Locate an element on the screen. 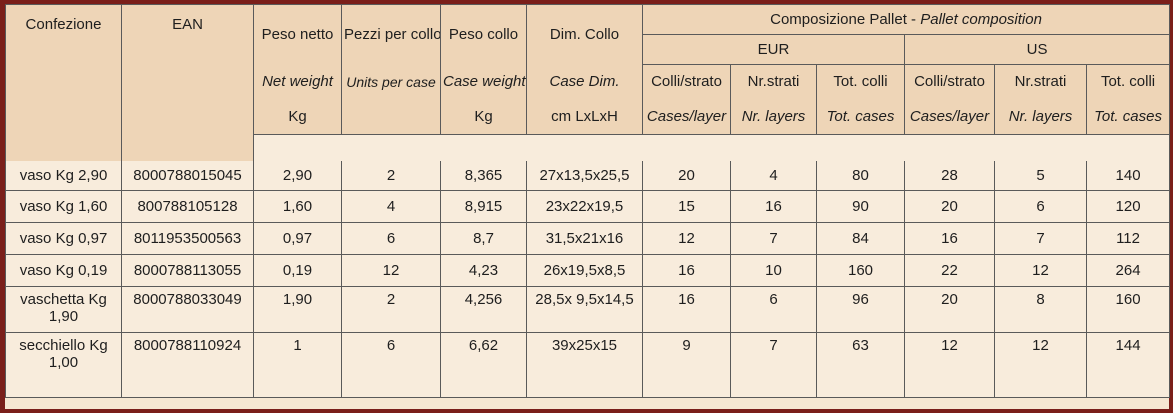 This screenshot has width=1173, height=413. header-pallet-composition: Composizione Pallet - Pallet composition is located at coordinates (906, 19).